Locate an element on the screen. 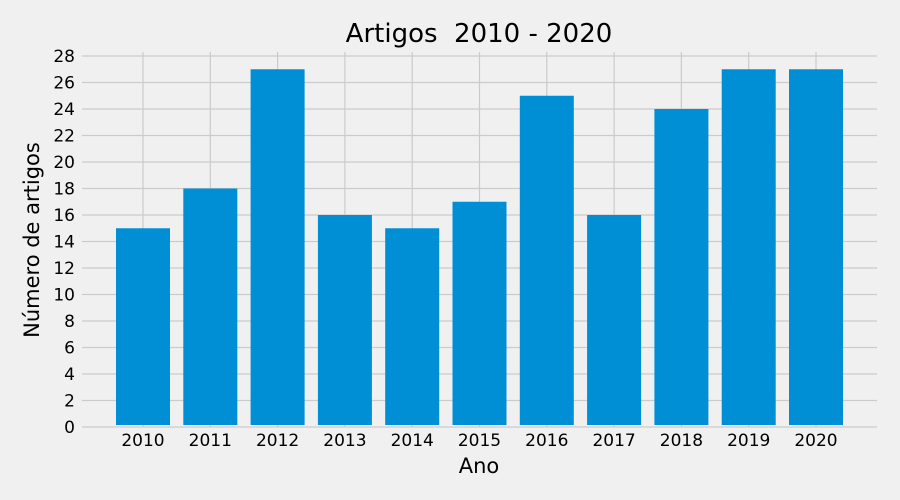  x-tick-label: 2010 is located at coordinates (142, 441).